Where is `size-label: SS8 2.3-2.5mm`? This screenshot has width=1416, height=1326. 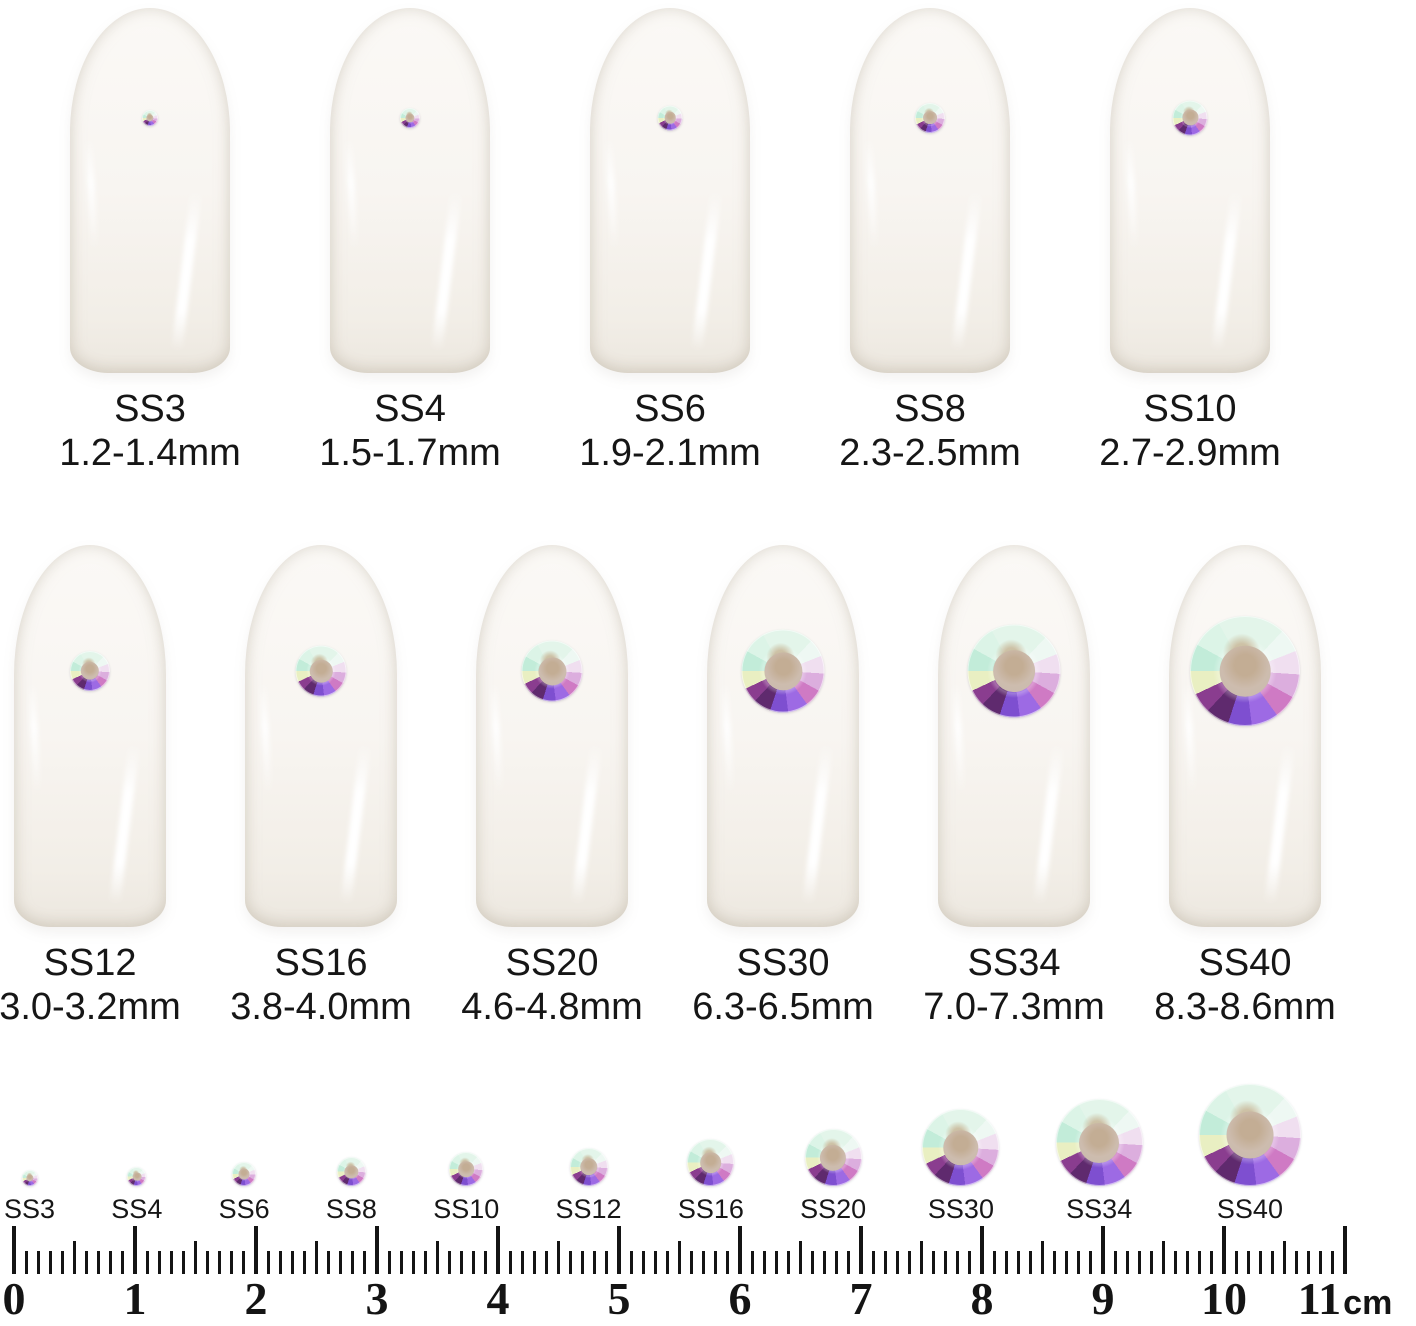 size-label: SS8 2.3-2.5mm is located at coordinates (930, 431).